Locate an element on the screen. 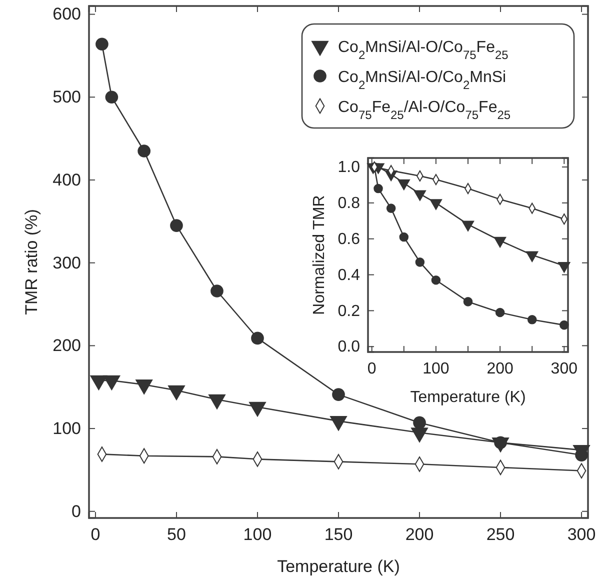 The width and height of the screenshot is (599, 581). x-tick-label: 150 is located at coordinates (338, 534).